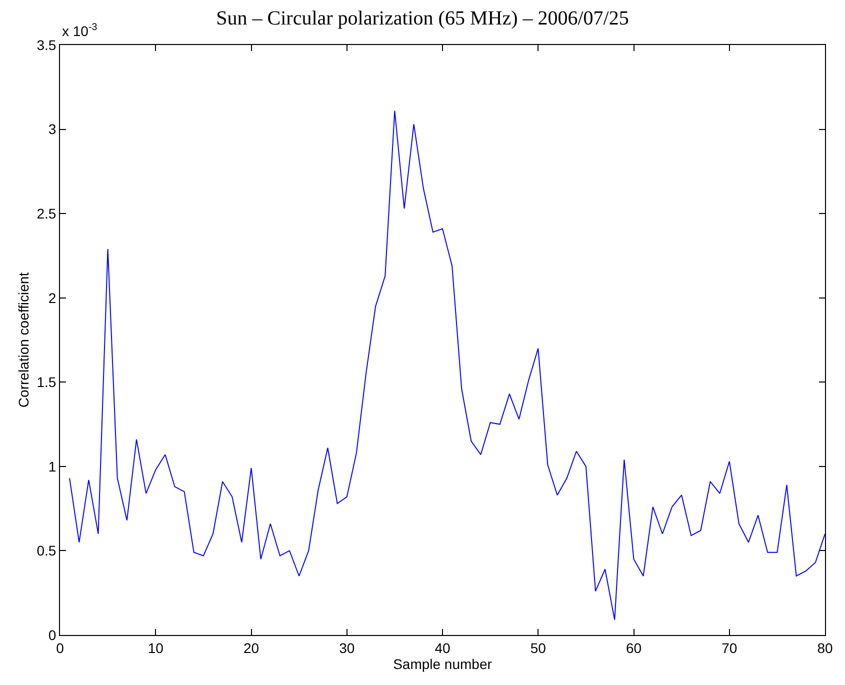 The height and width of the screenshot is (685, 845). Describe the element at coordinates (825, 648) in the screenshot. I see `x-tick-label: 80` at that location.